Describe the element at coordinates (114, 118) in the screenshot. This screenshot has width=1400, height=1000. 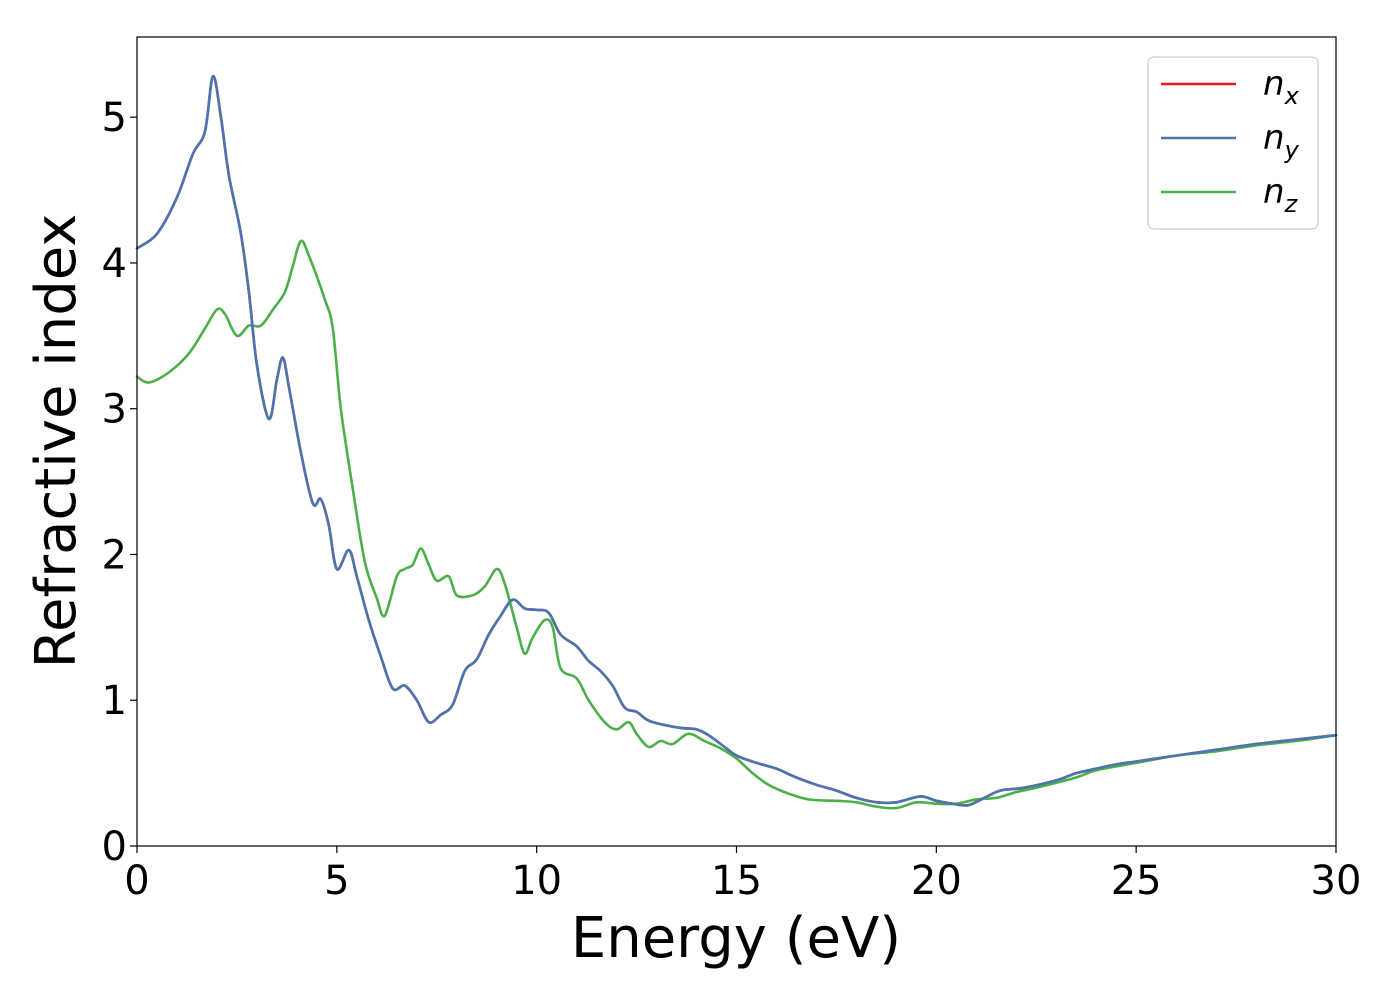
I see `y-tick-label: 5` at that location.